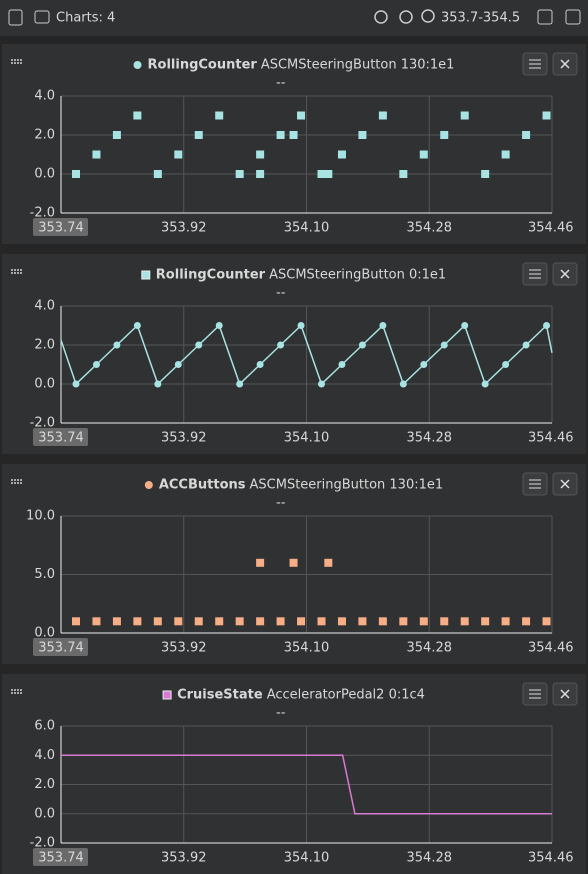 The image size is (588, 874). What do you see at coordinates (44, 726) in the screenshot?
I see `y-tick-label: 6.0` at bounding box center [44, 726].